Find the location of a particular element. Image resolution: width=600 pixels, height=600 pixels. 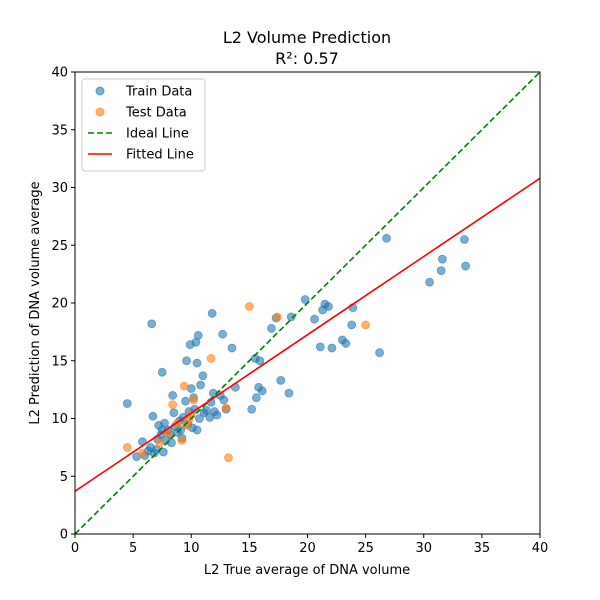

y-tick-label: 40 is located at coordinates (59, 73).